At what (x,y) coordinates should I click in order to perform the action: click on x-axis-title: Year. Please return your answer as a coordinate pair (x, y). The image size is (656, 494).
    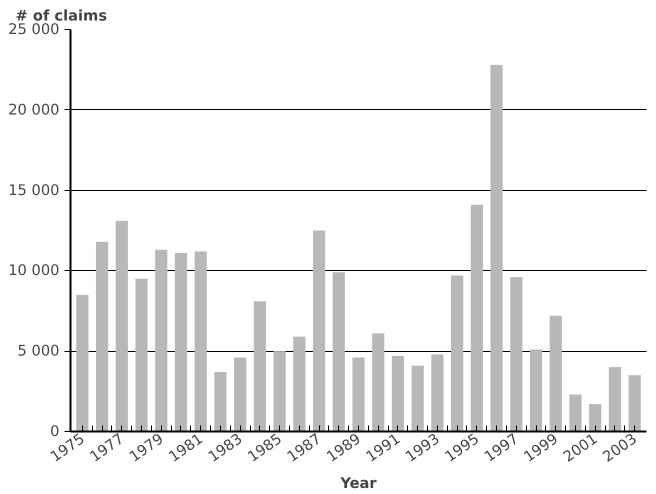
    Looking at the image, I should click on (358, 483).